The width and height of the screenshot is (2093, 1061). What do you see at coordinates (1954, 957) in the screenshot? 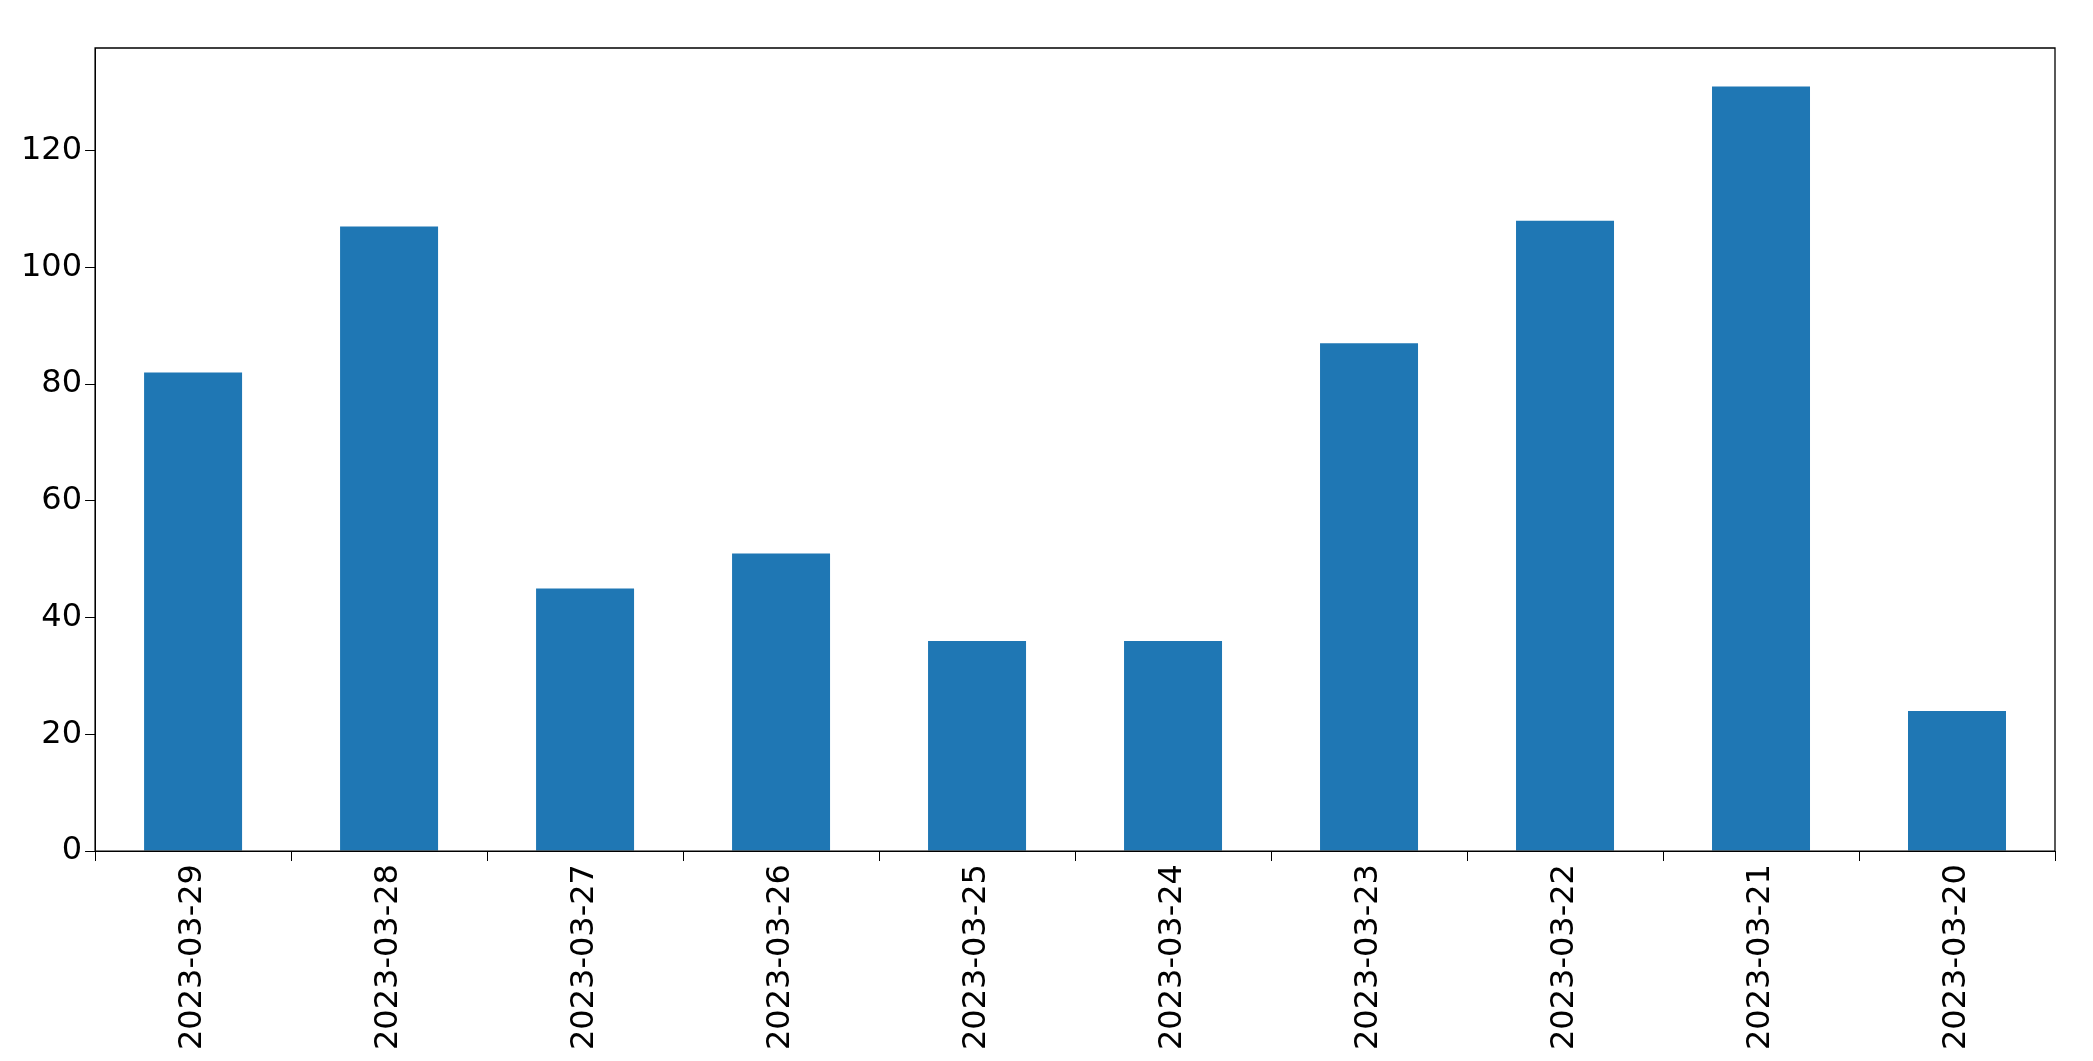
I see `x-tick-label: 2023-03-20` at bounding box center [1954, 957].